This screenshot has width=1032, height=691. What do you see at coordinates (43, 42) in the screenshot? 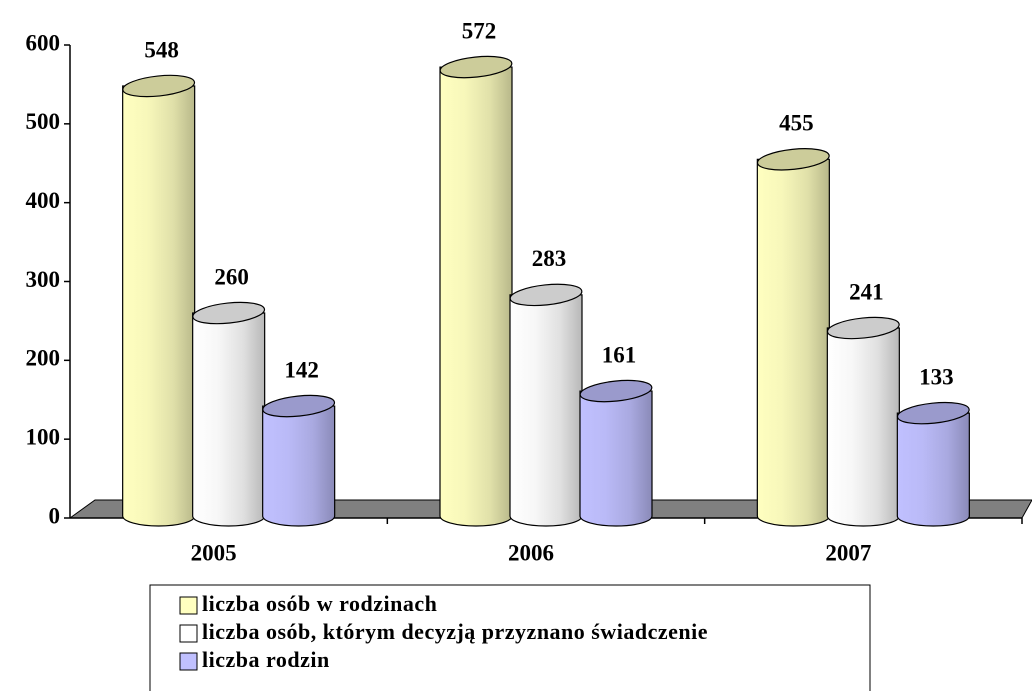
I see `y-tick-label: 600` at bounding box center [43, 42].